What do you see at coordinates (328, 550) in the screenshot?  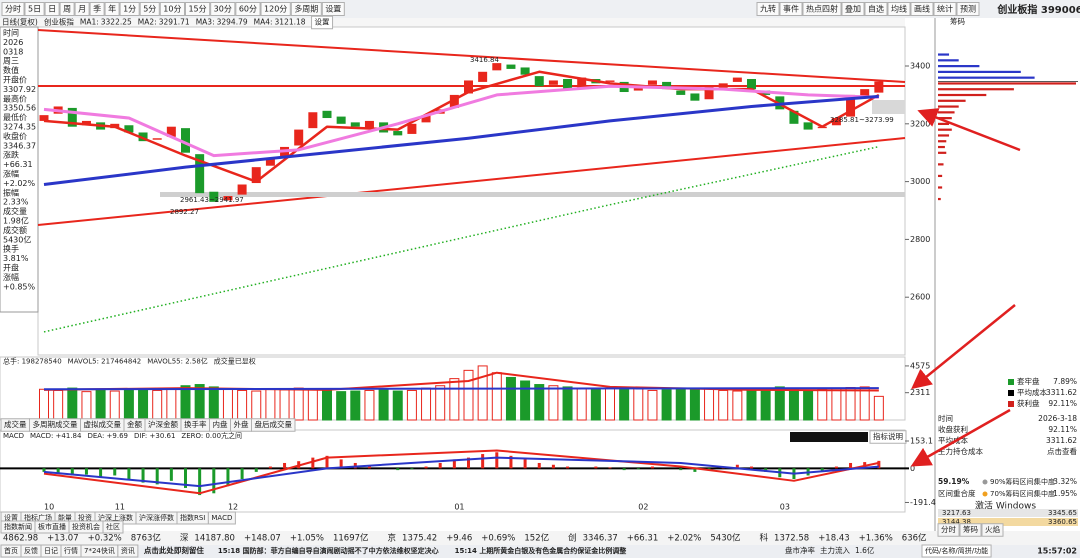 I see `news-item: 15:18 国防部：菲方自编自导自演闹剧动摇不了中方依法维权坚定决心` at bounding box center [328, 550].